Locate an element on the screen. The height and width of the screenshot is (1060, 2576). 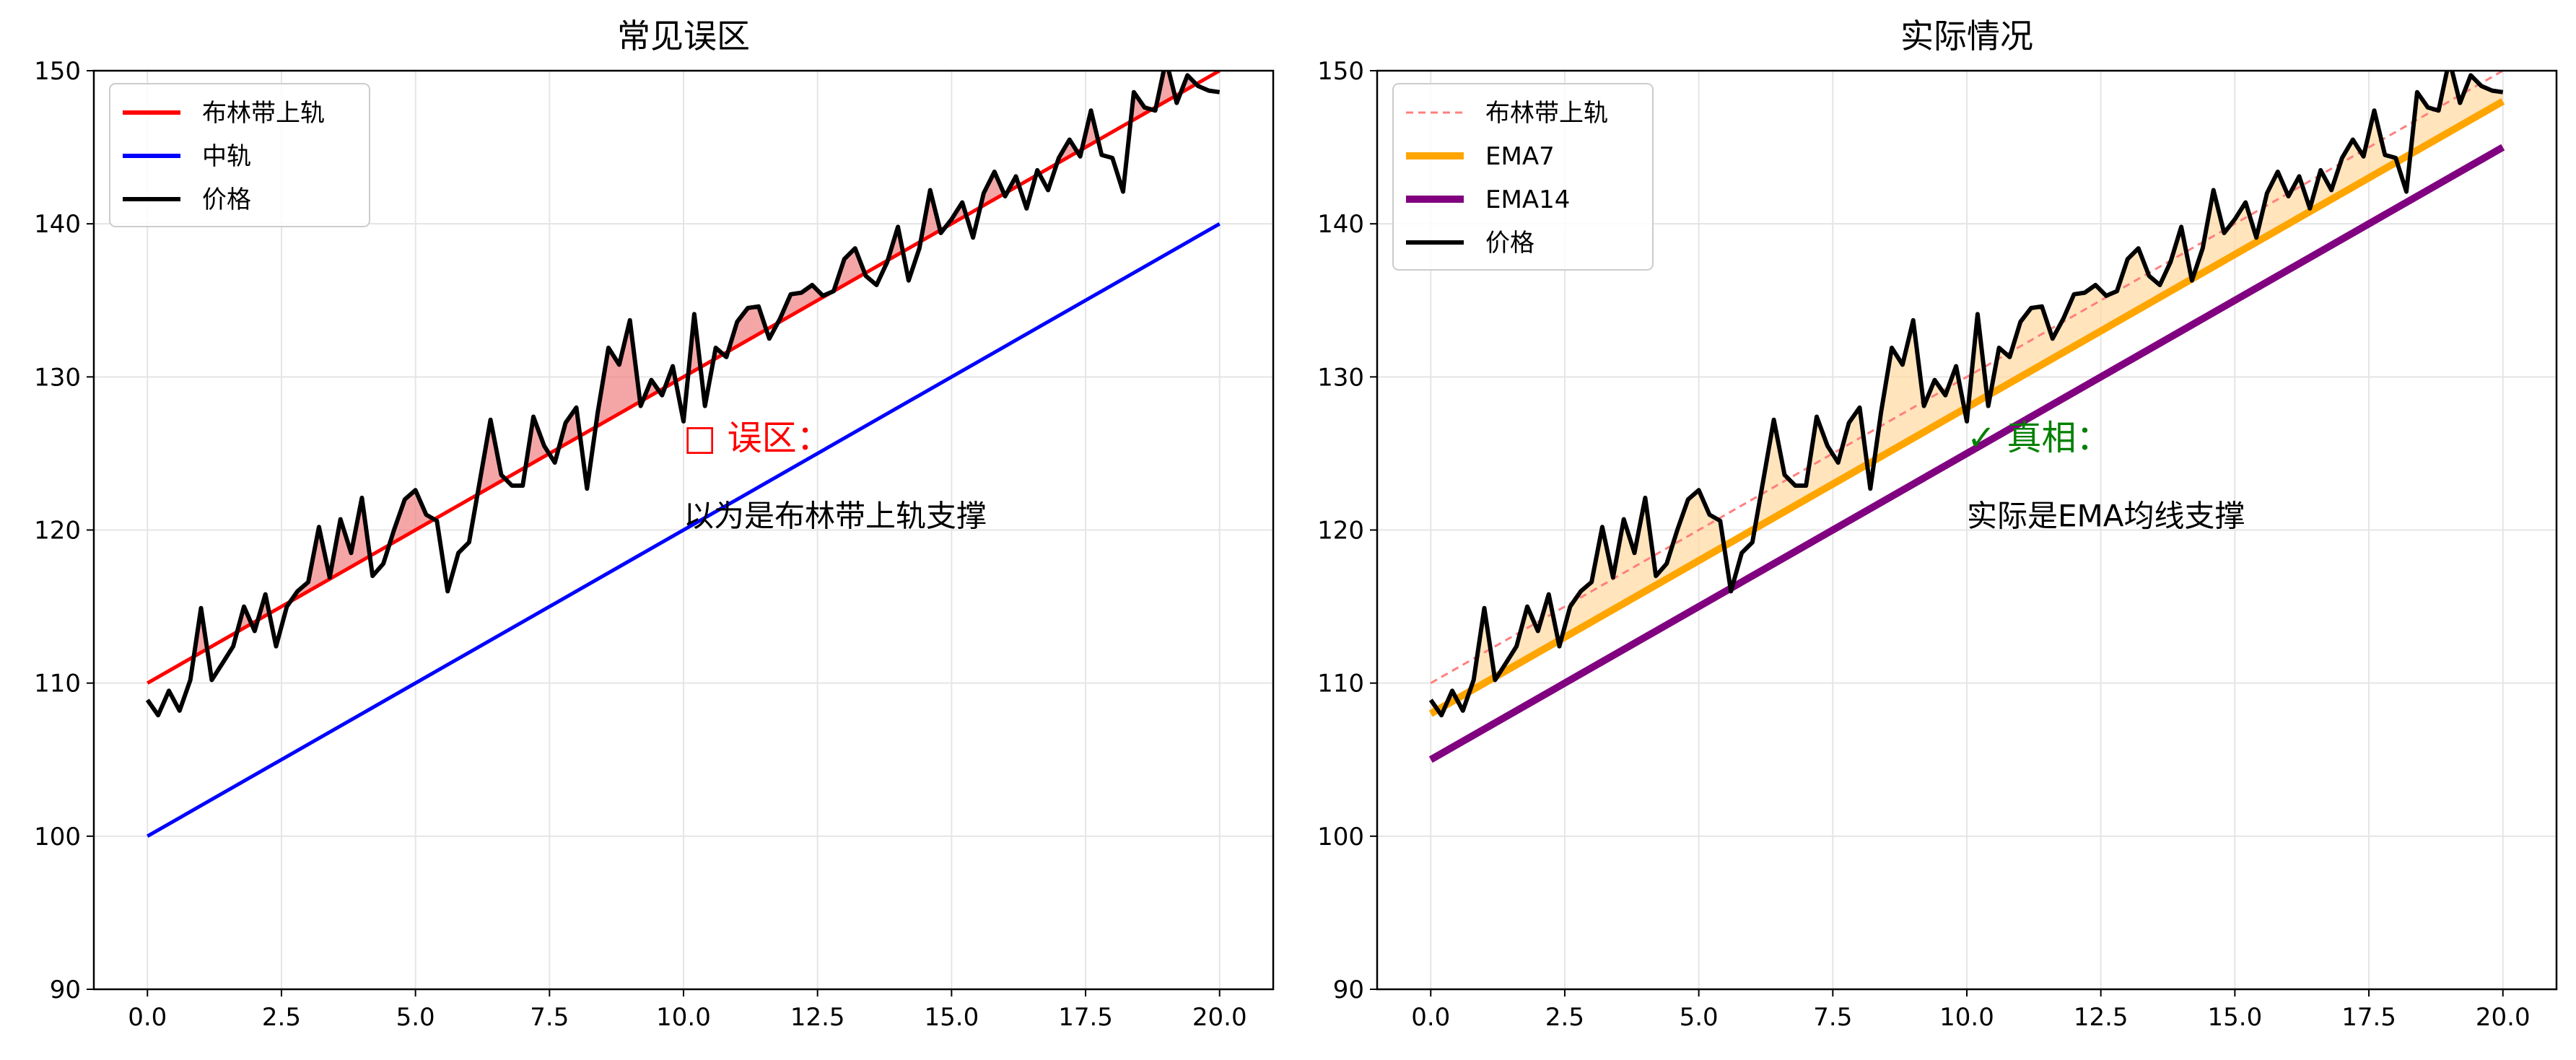
annotation-text: 以为是布林带上轨支撑 is located at coordinates (835, 515).